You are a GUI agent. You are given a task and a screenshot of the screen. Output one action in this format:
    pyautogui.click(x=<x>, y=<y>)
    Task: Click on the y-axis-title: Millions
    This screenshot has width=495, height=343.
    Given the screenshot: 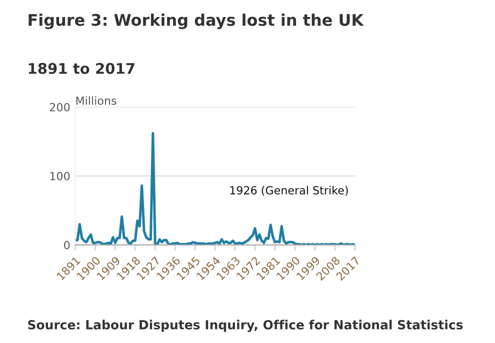 What is the action you would take?
    pyautogui.click(x=96, y=100)
    